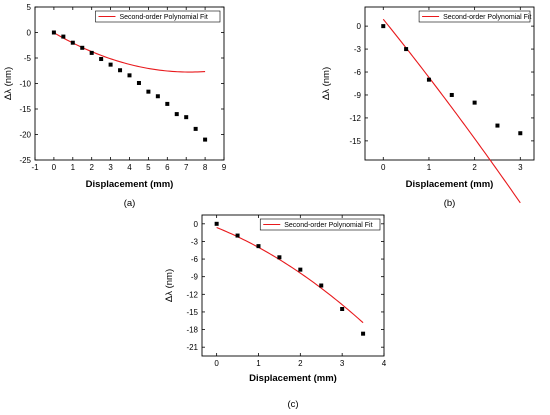  What do you see at coordinates (186, 167) in the screenshot?
I see `x-tick-label: 7` at bounding box center [186, 167].